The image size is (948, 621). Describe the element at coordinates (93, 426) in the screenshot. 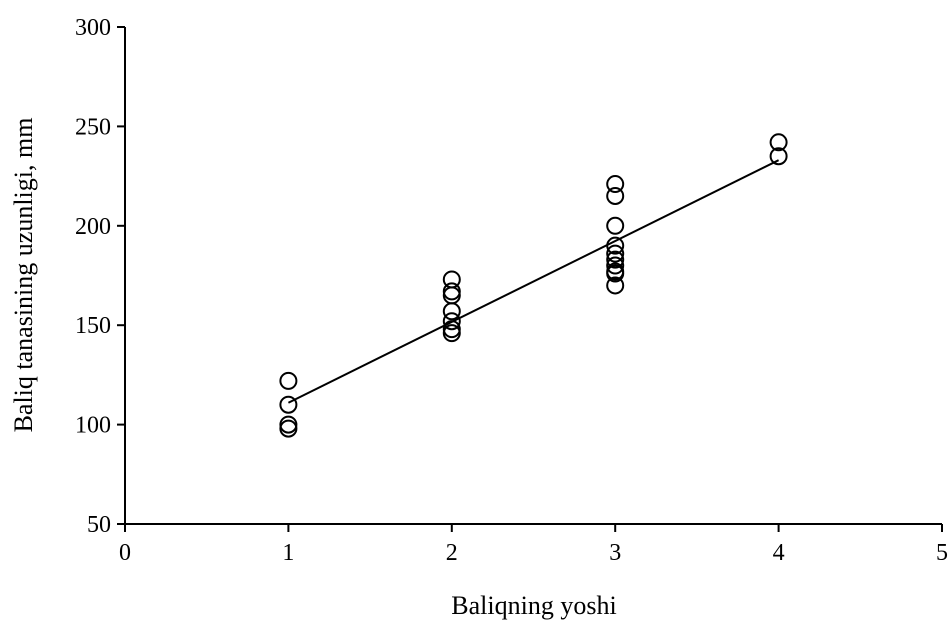

I see `y-tick-label: 100` at that location.